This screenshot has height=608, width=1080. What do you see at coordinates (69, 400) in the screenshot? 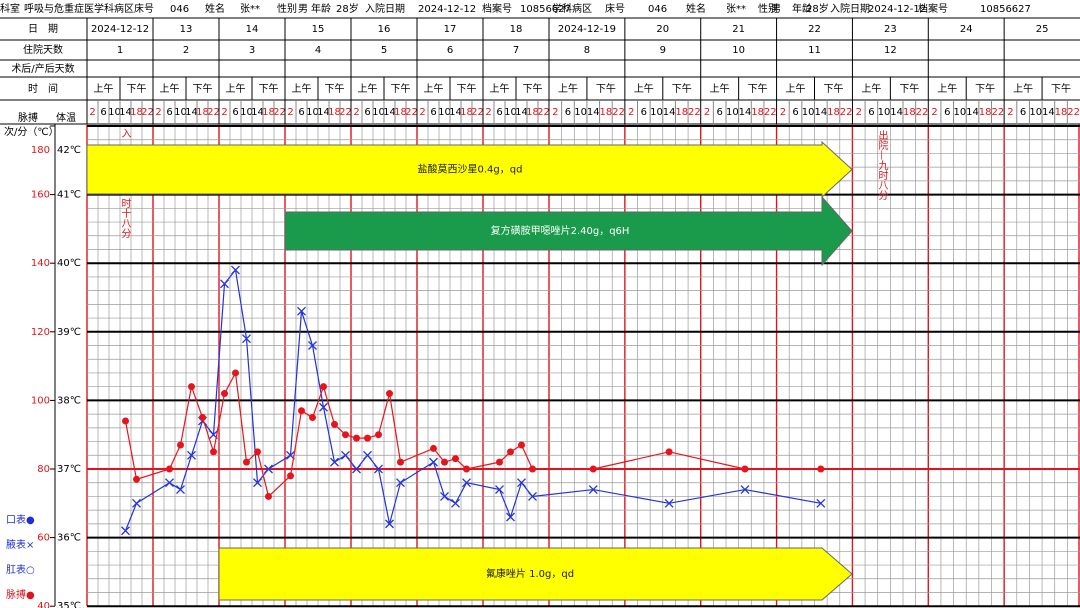
I see `y-tick-label: 38℃` at bounding box center [69, 400].